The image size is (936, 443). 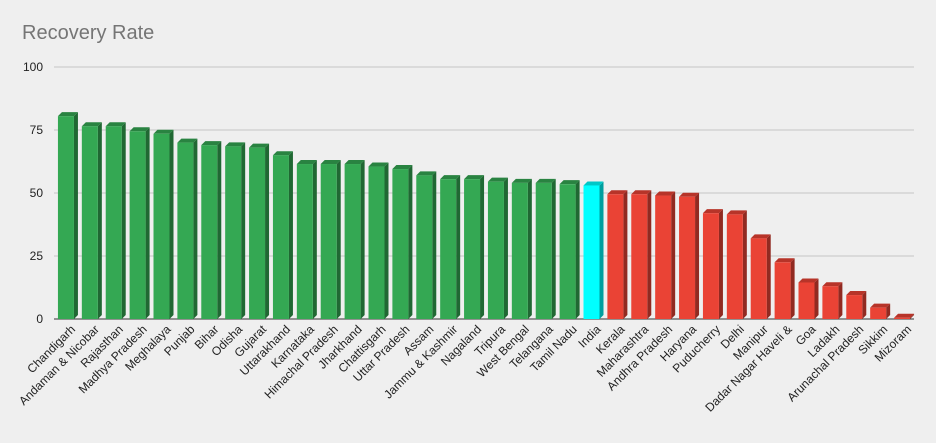 I want to click on bar-jammu-kashmir, so click(x=450, y=247).